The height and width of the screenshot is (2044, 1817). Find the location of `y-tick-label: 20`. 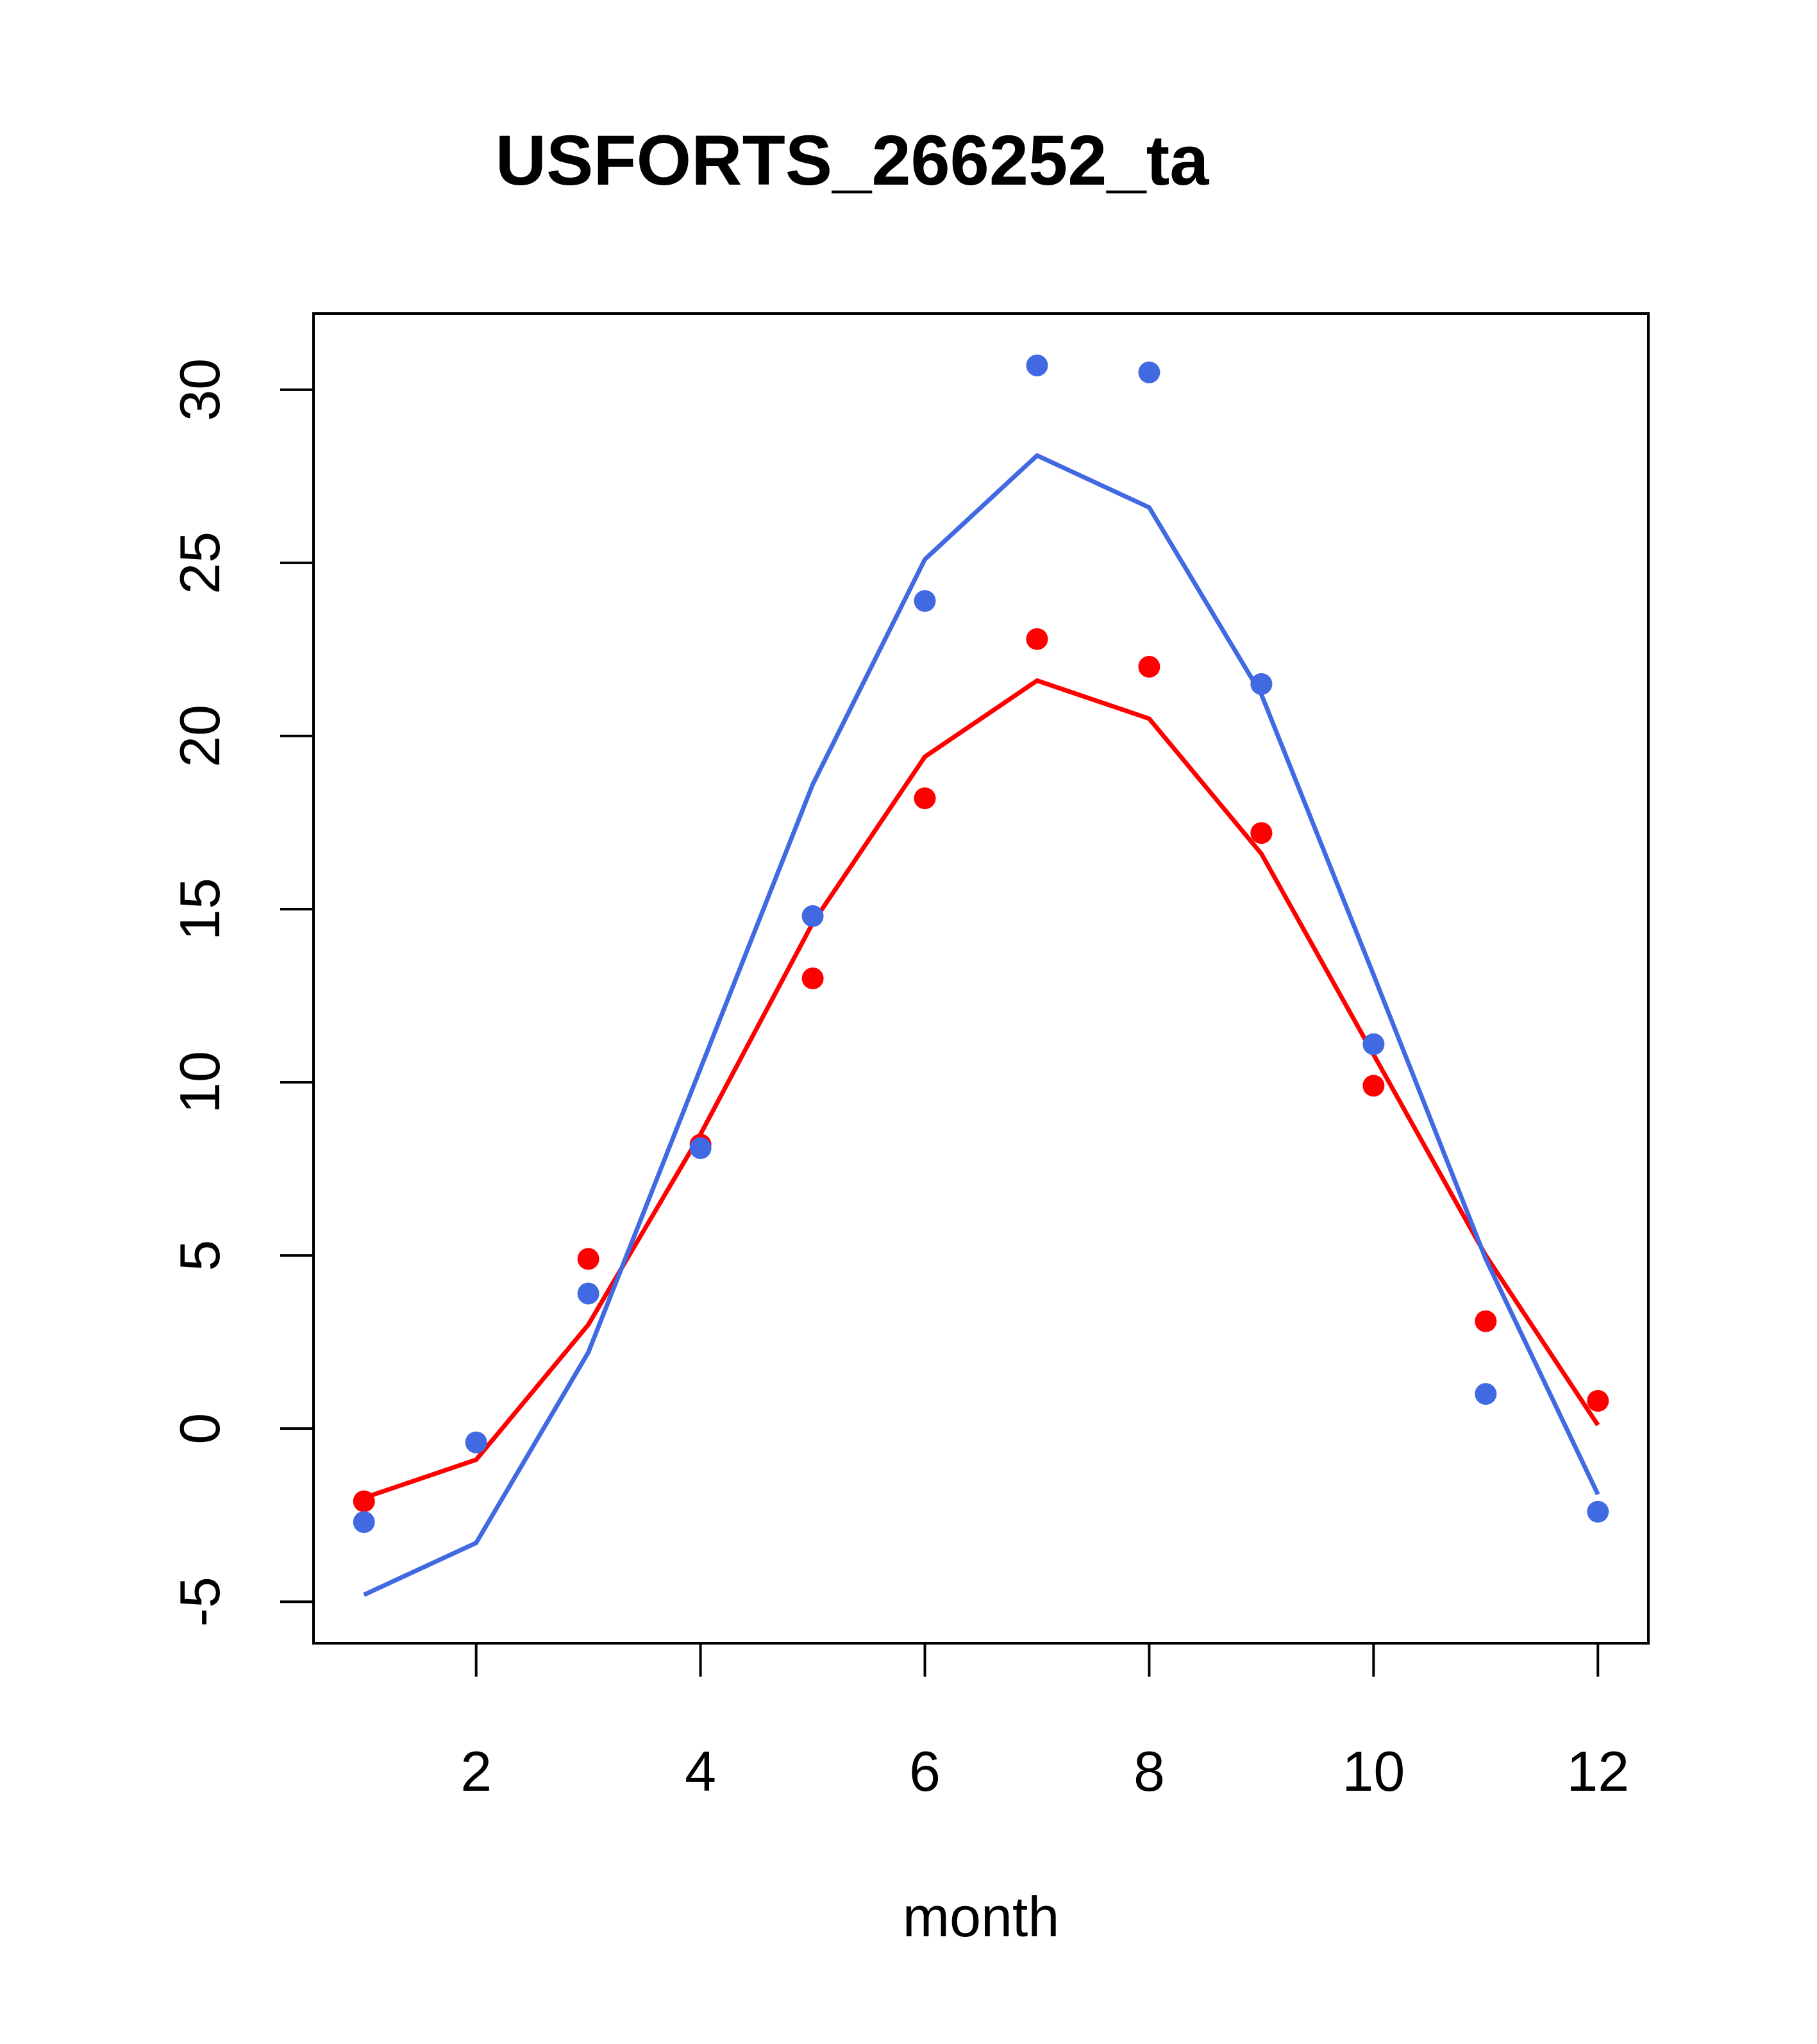

y-tick-label: 20 is located at coordinates (200, 736).